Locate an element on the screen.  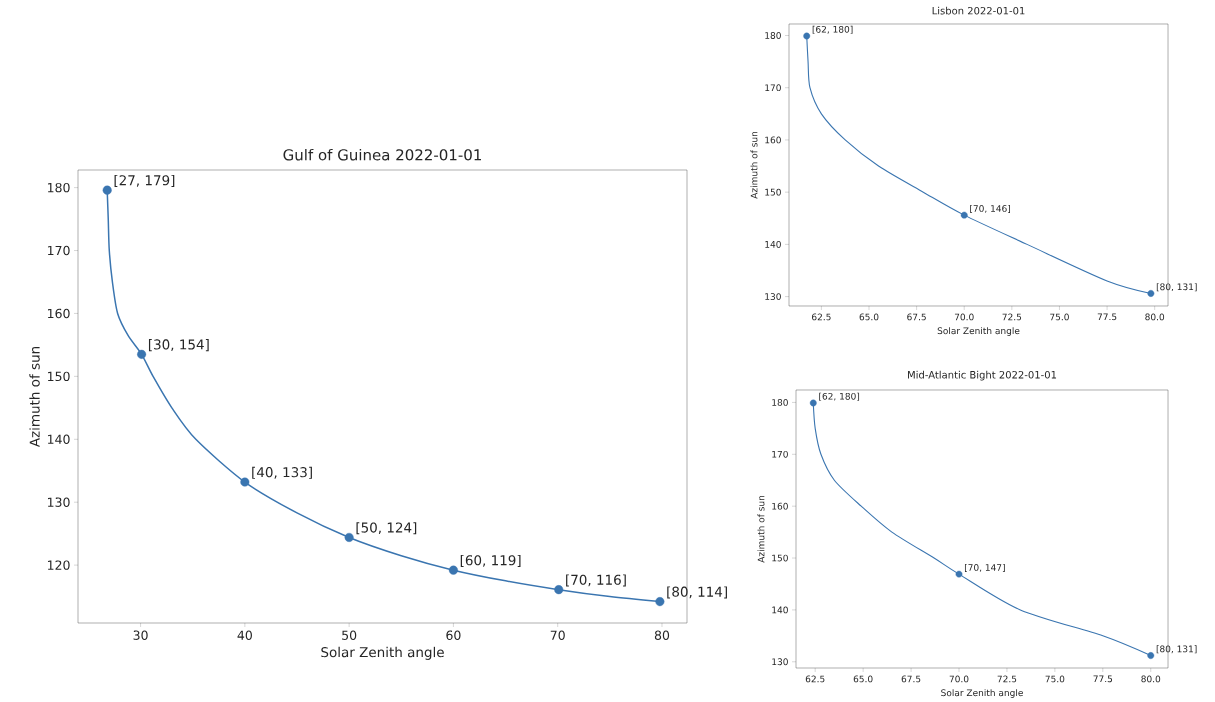
chart-title: Gulf of Guinea 2022-01-01 is located at coordinates (382, 154).